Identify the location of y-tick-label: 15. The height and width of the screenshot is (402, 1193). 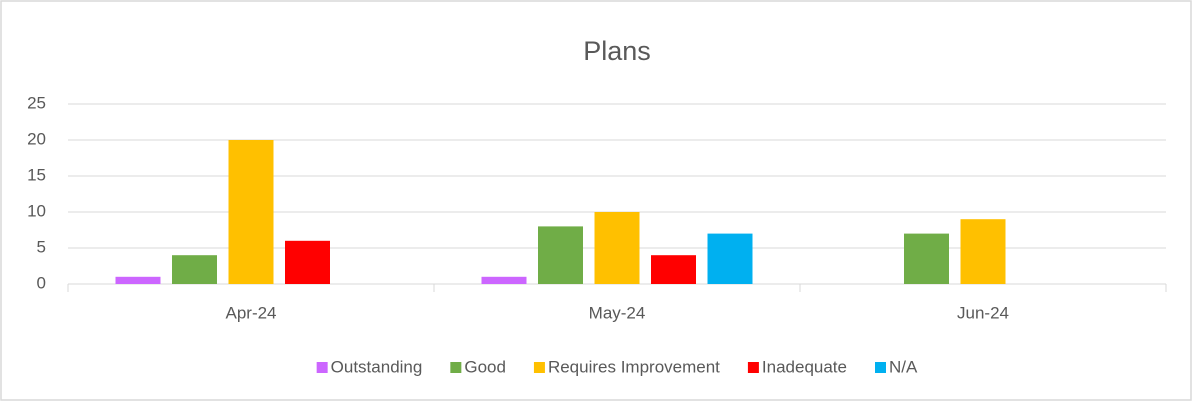
(36, 174).